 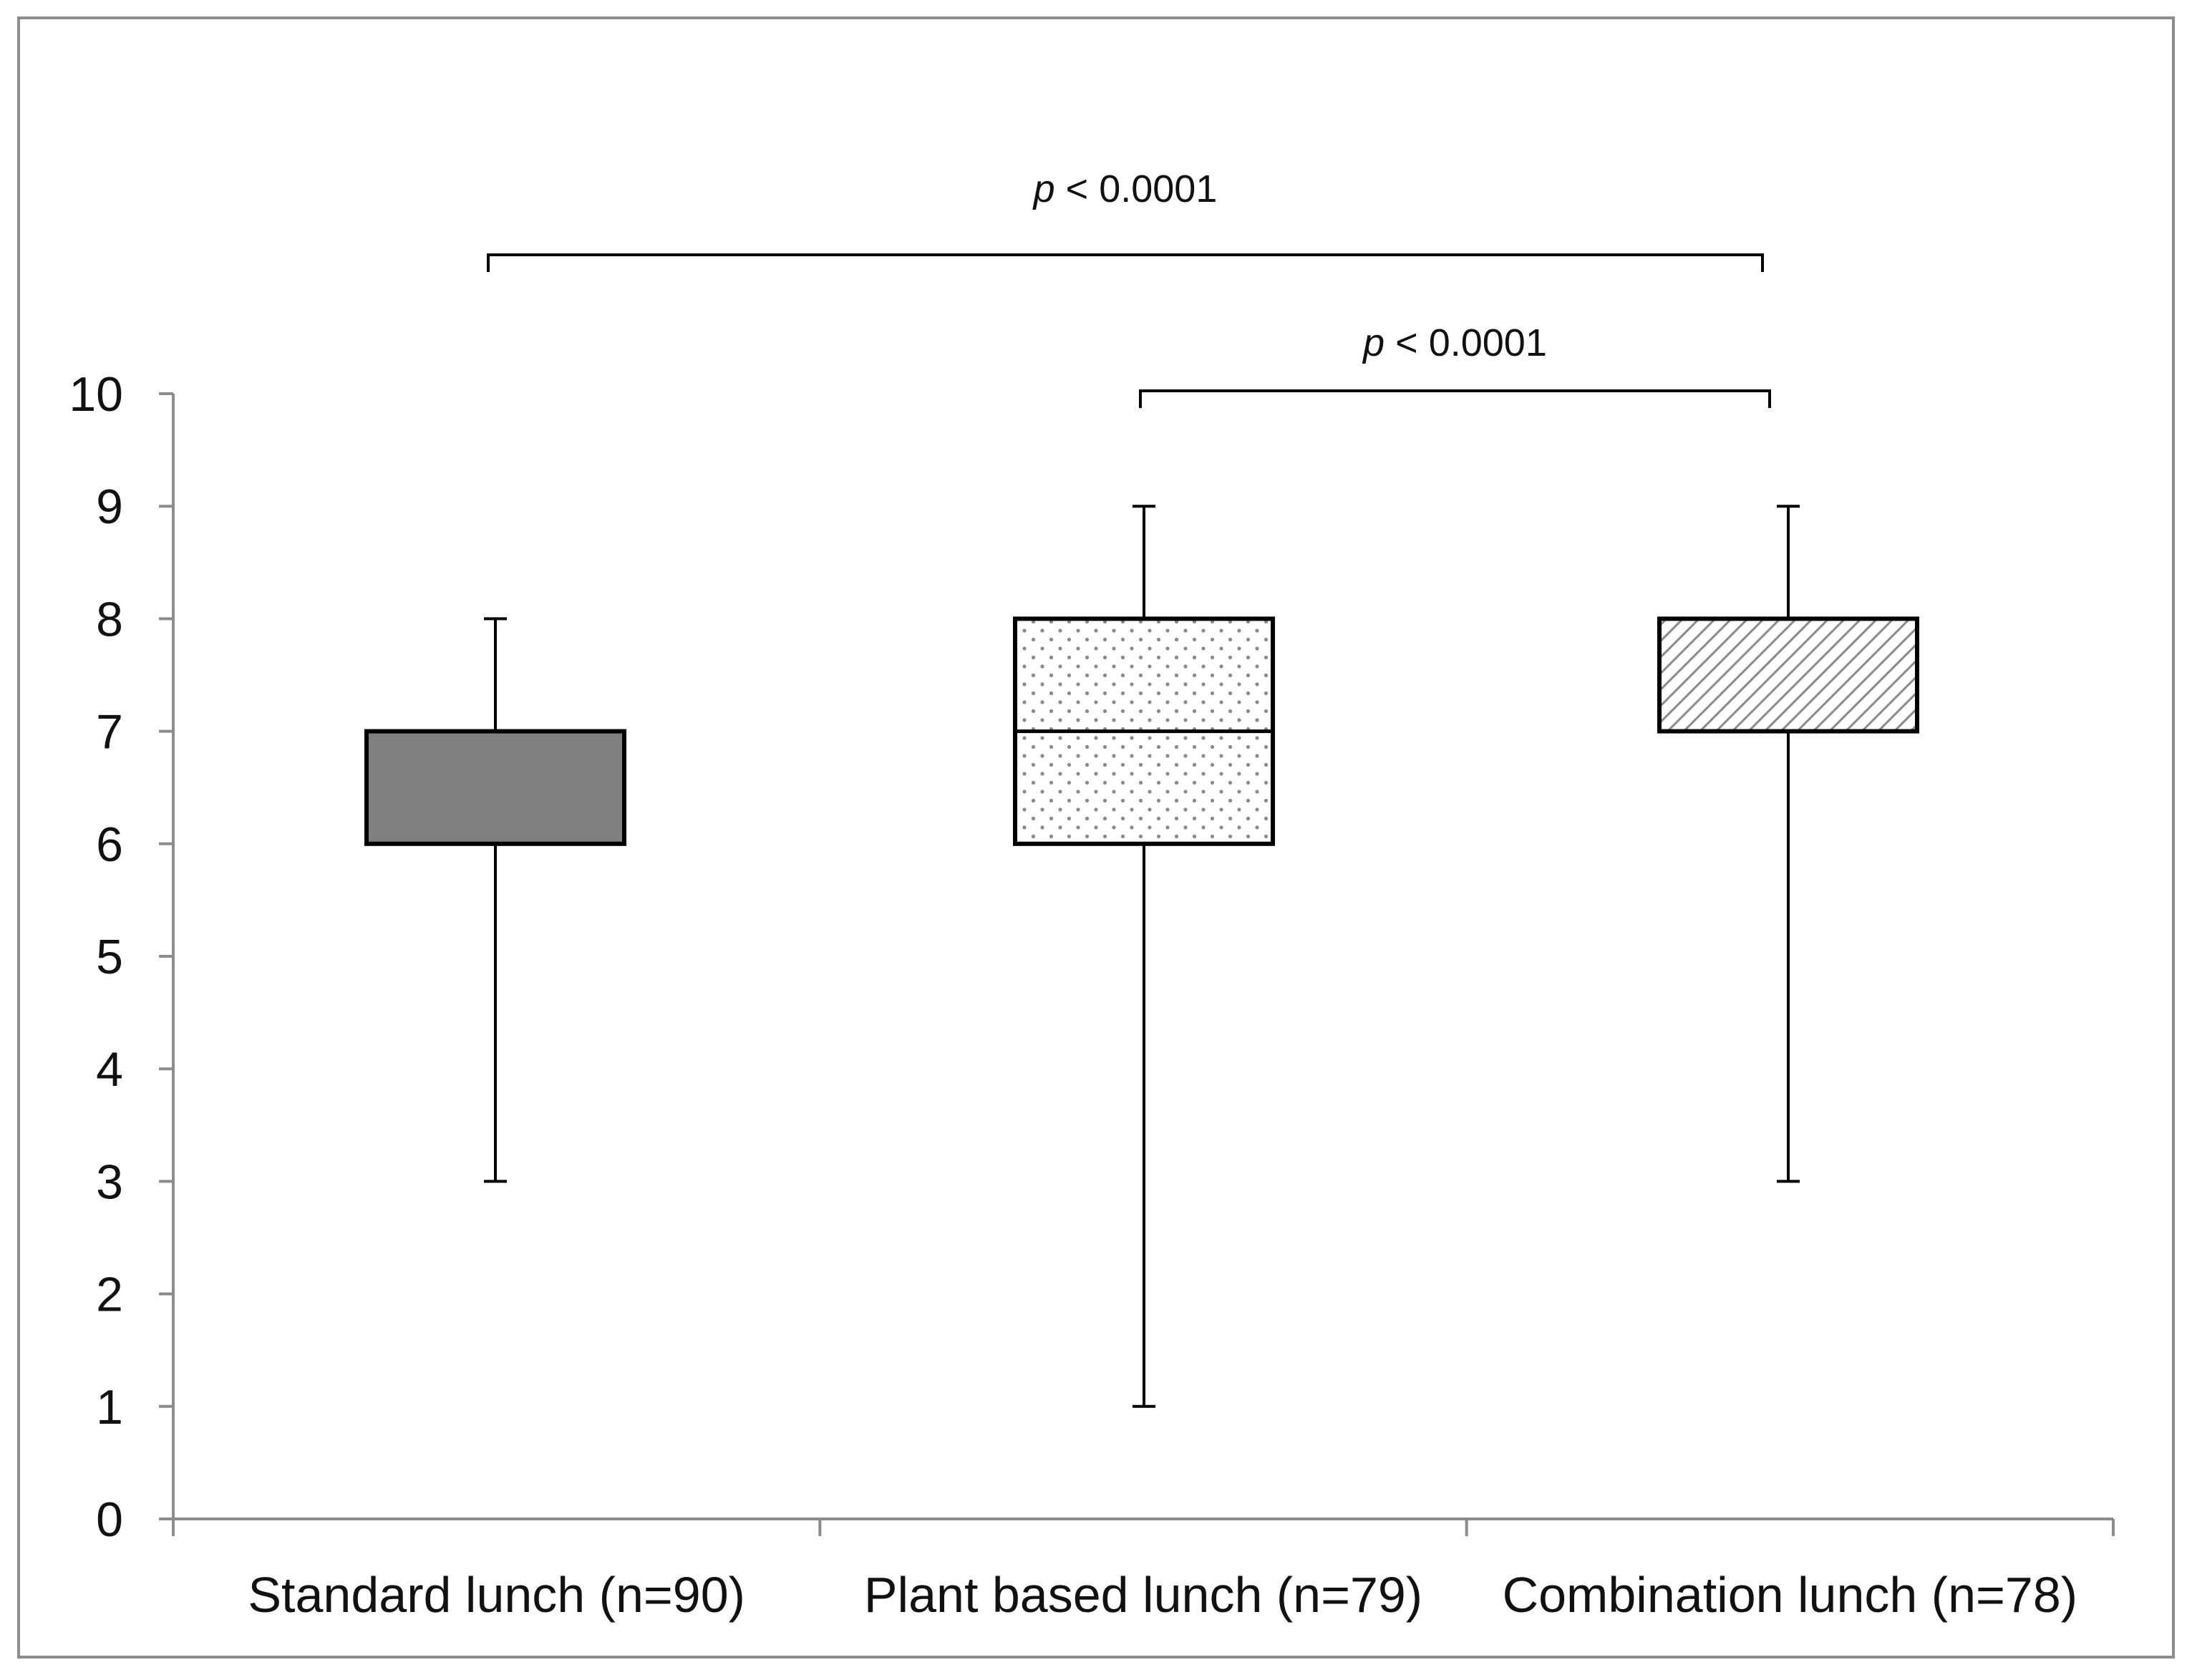 What do you see at coordinates (110, 732) in the screenshot?
I see `y-tick-label: 7` at bounding box center [110, 732].